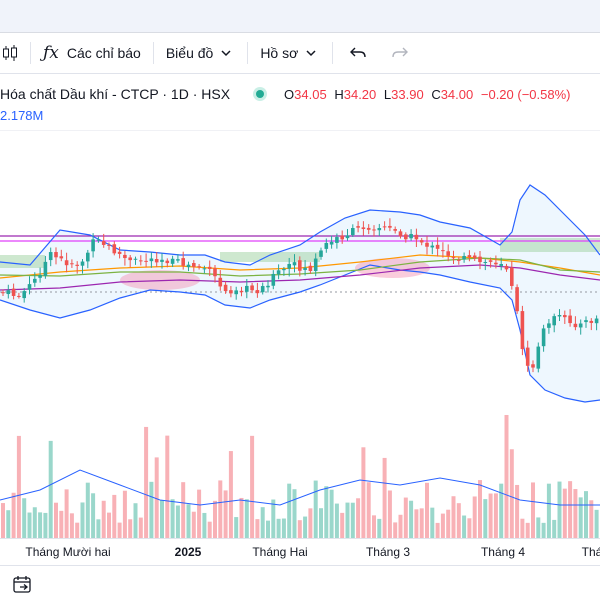  Describe the element at coordinates (115, 94) in the screenshot. I see `symbol-title: Hóa chất Dầu khí - CTCP · 1D · HSX` at that location.